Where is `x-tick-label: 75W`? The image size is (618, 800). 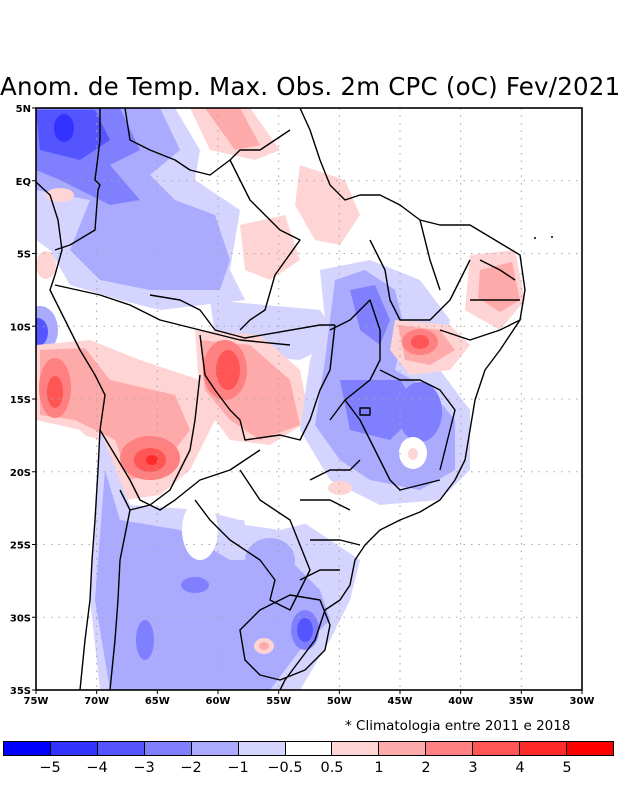
x-tick-label: 75W is located at coordinates (36, 701).